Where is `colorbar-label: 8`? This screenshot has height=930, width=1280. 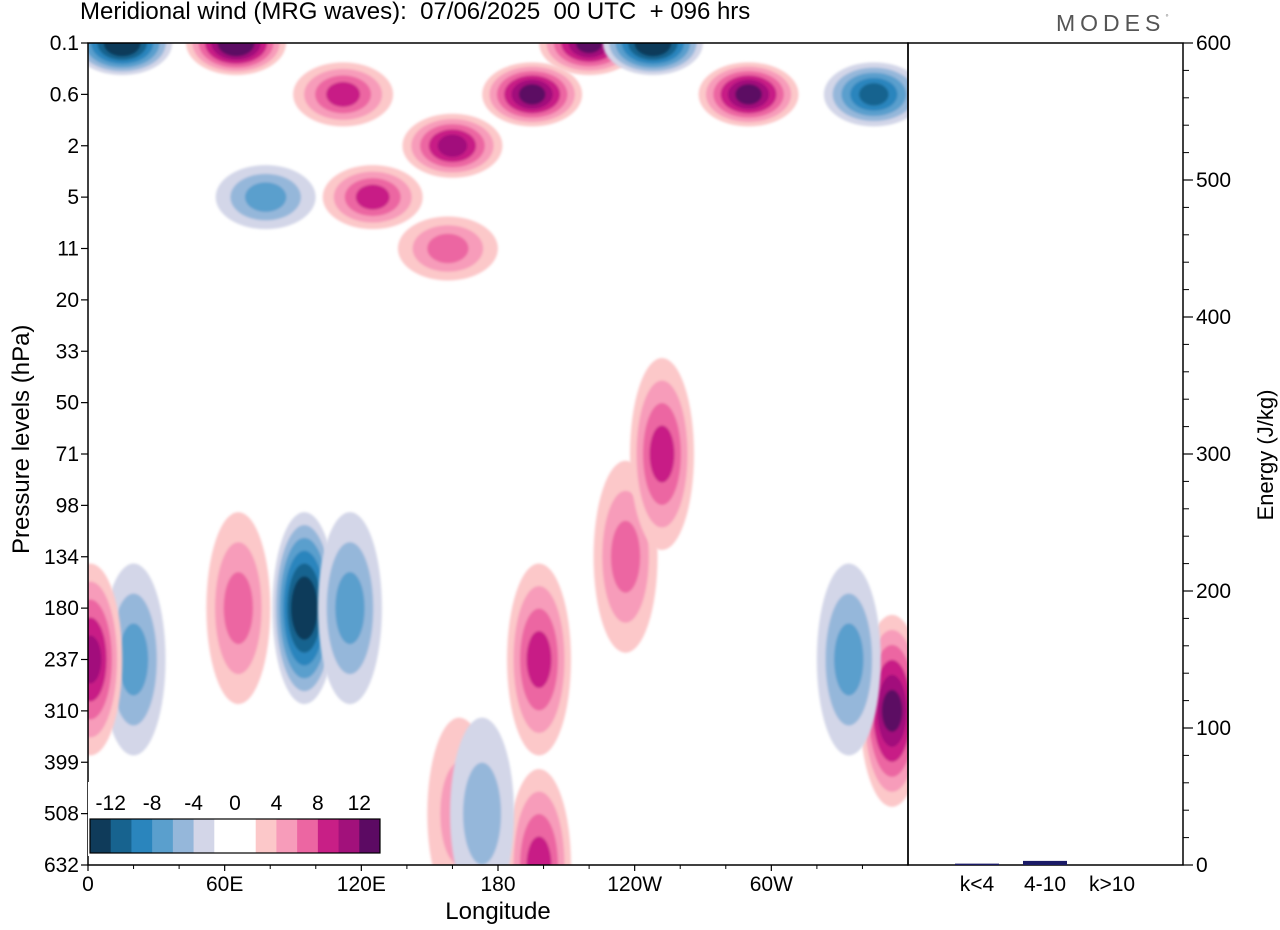
colorbar-label: 8 is located at coordinates (318, 803).